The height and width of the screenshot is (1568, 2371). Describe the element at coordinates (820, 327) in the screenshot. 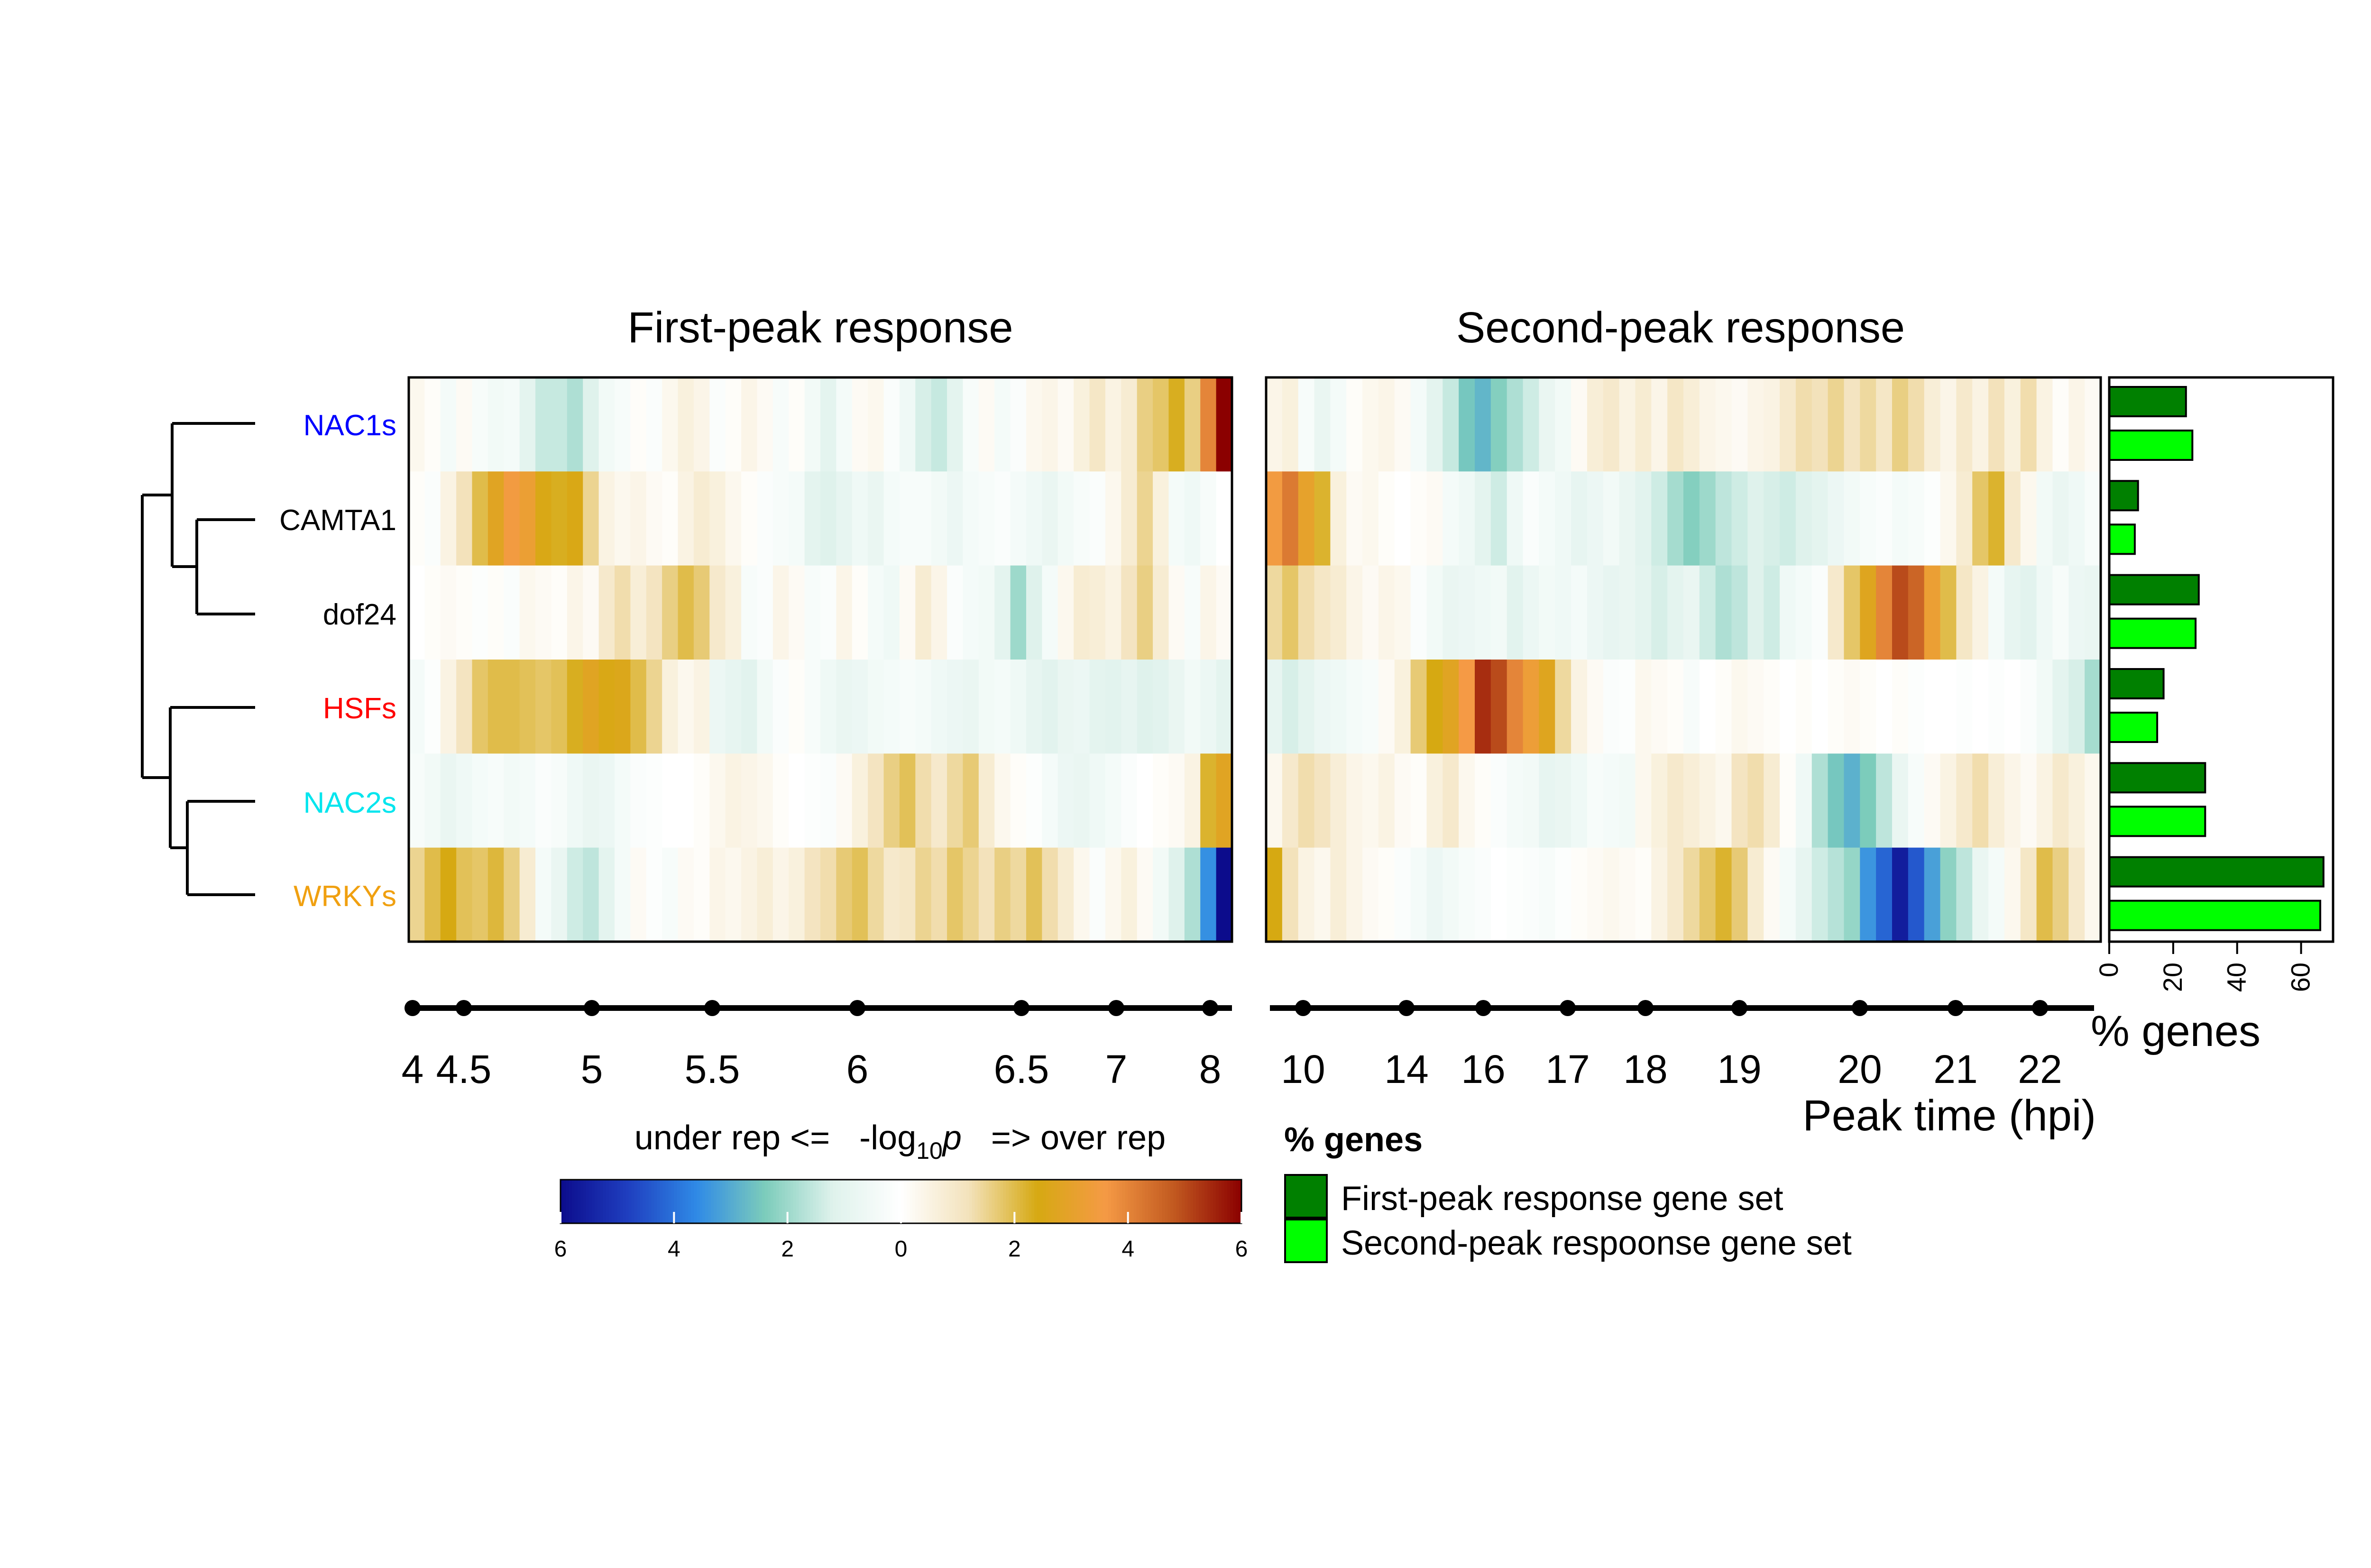

I see `first-peak-title: First-peak response` at that location.